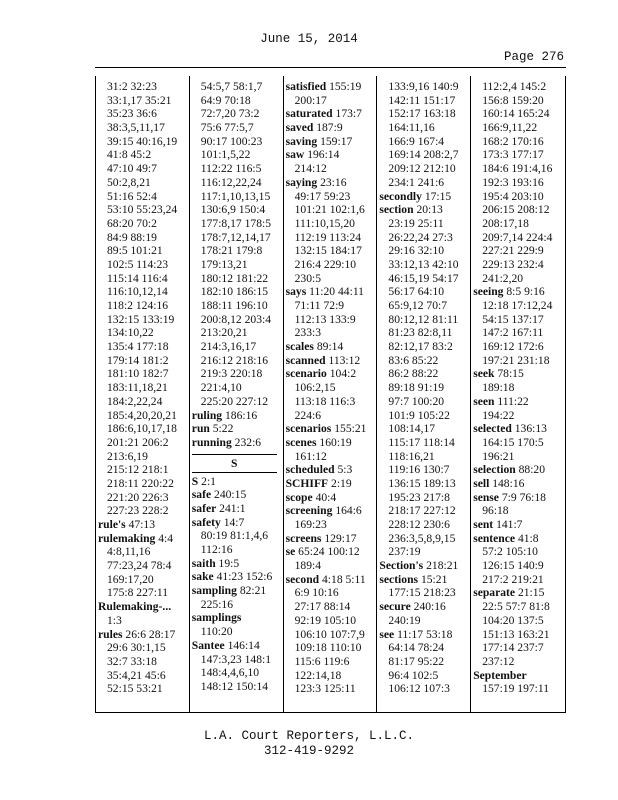 This screenshot has height=800, width=618. I want to click on page-line-references: 92:19 105:10, so click(325, 620).